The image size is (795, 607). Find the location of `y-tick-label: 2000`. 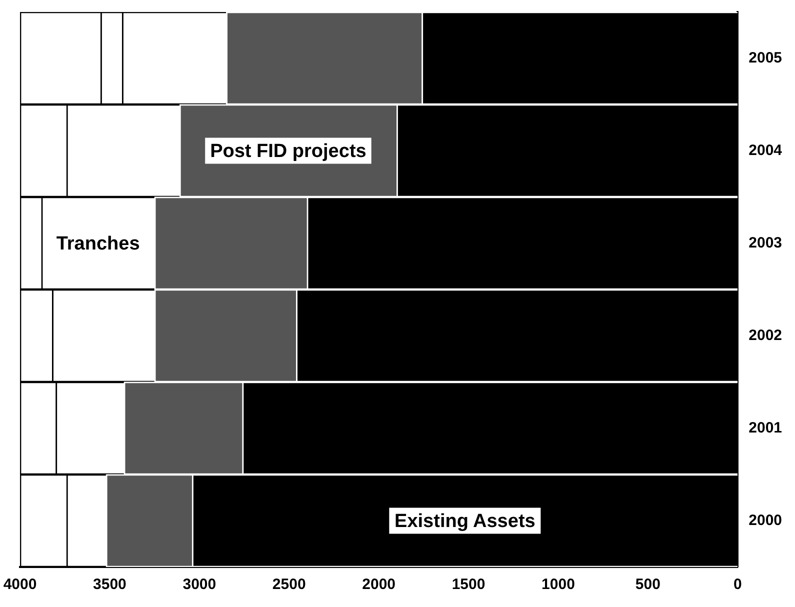

y-tick-label: 2000 is located at coordinates (765, 520).